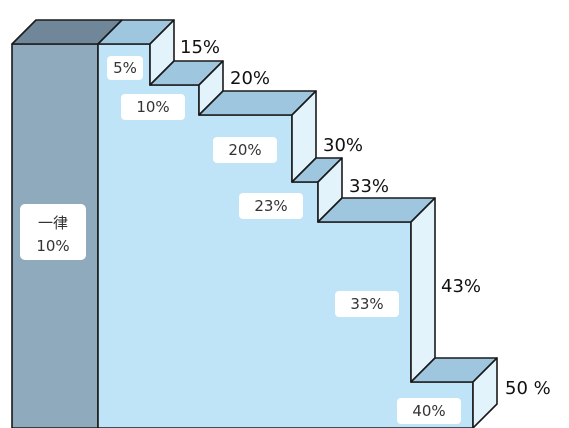  Describe the element at coordinates (343, 145) in the screenshot. I see `outer-rate-label-3: 30%` at that location.